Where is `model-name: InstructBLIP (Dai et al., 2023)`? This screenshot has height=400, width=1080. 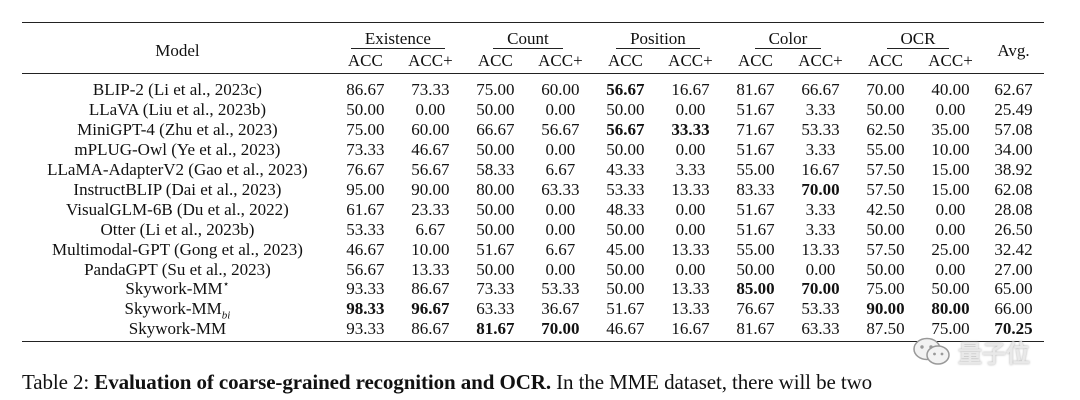 model-name: InstructBLIP (Dai et al., 2023) is located at coordinates (177, 189).